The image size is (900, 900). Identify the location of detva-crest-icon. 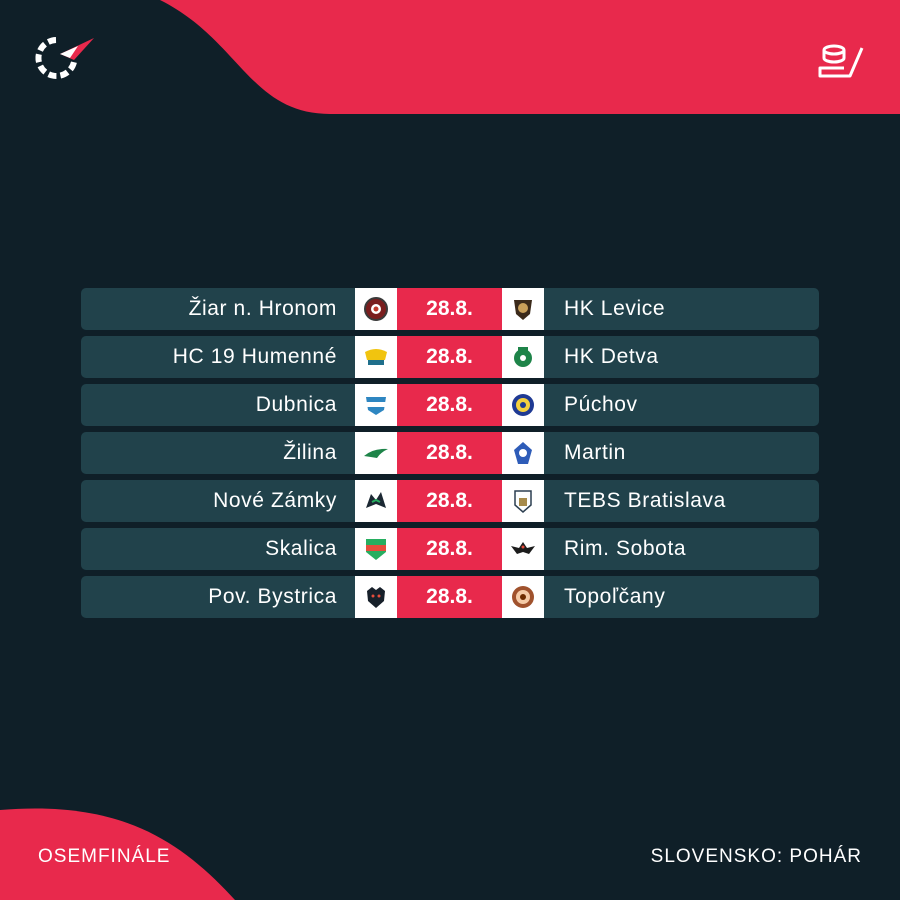
(523, 357).